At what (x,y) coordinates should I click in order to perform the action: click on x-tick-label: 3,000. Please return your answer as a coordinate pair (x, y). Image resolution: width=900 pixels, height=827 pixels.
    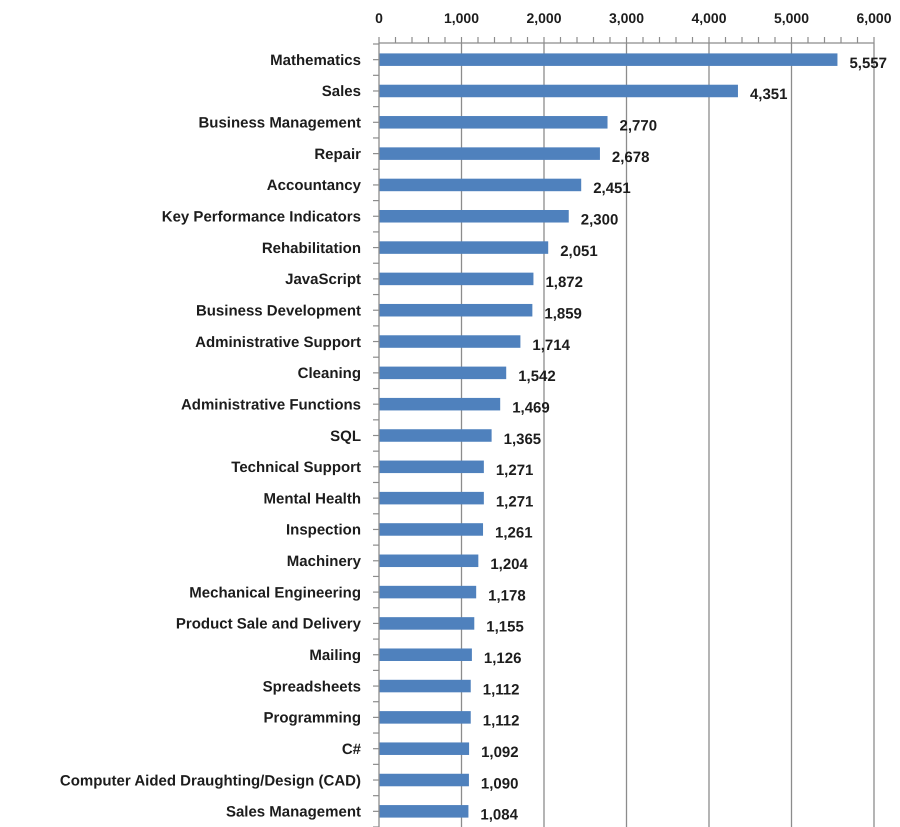
    Looking at the image, I should click on (626, 18).